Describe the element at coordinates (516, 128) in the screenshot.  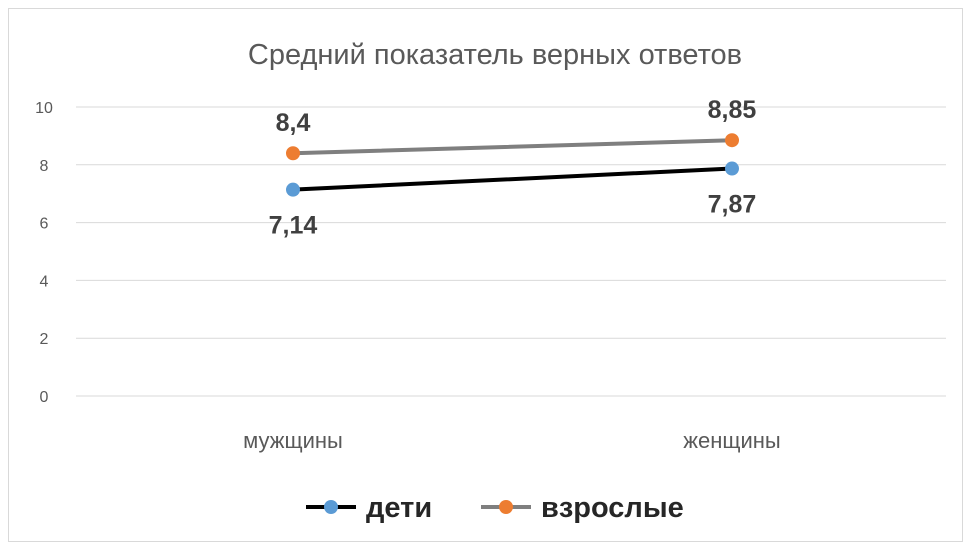
I see `series-adults: 8,4 8,85` at that location.